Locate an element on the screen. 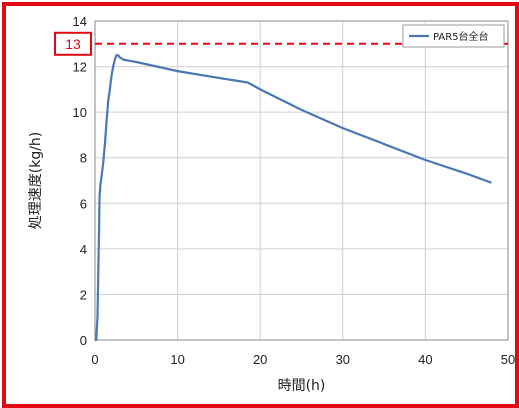  legend-box is located at coordinates (453, 36).